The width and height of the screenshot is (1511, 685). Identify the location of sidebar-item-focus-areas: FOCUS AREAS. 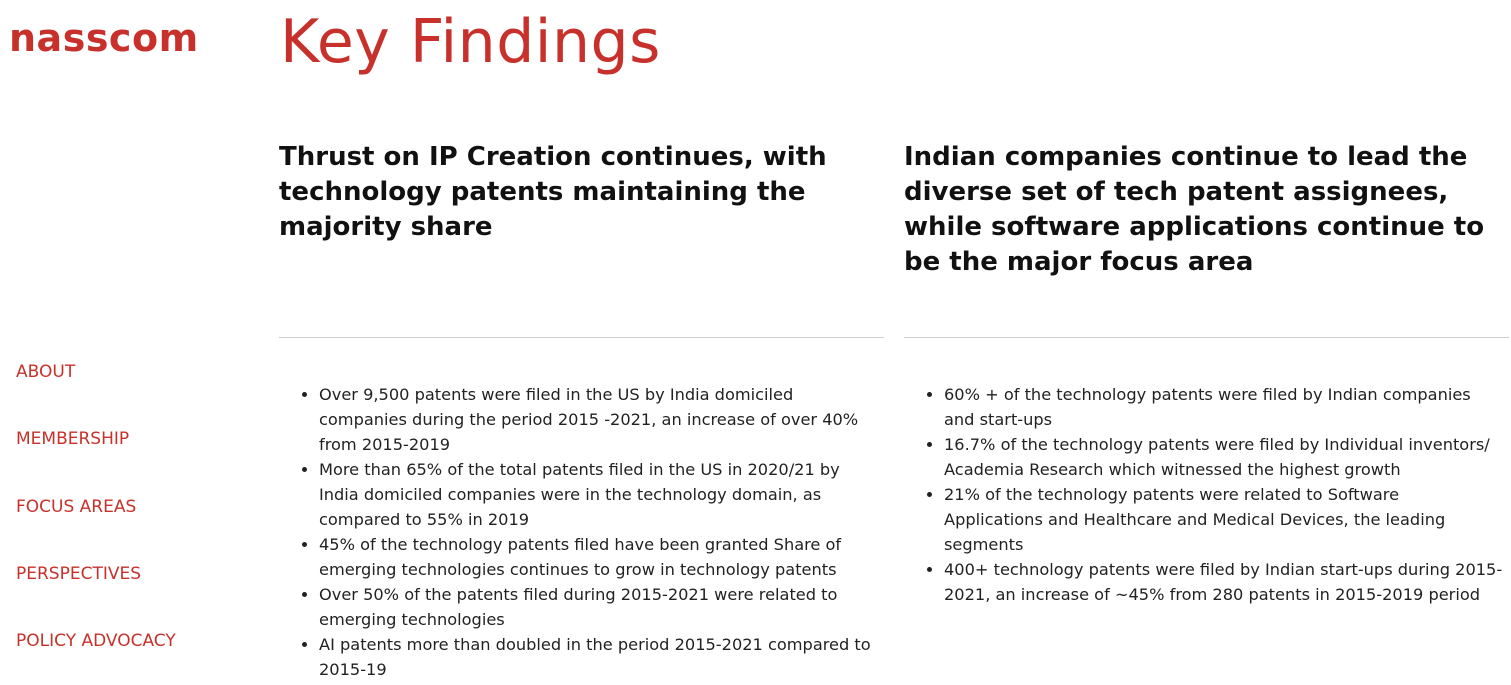
(76, 507).